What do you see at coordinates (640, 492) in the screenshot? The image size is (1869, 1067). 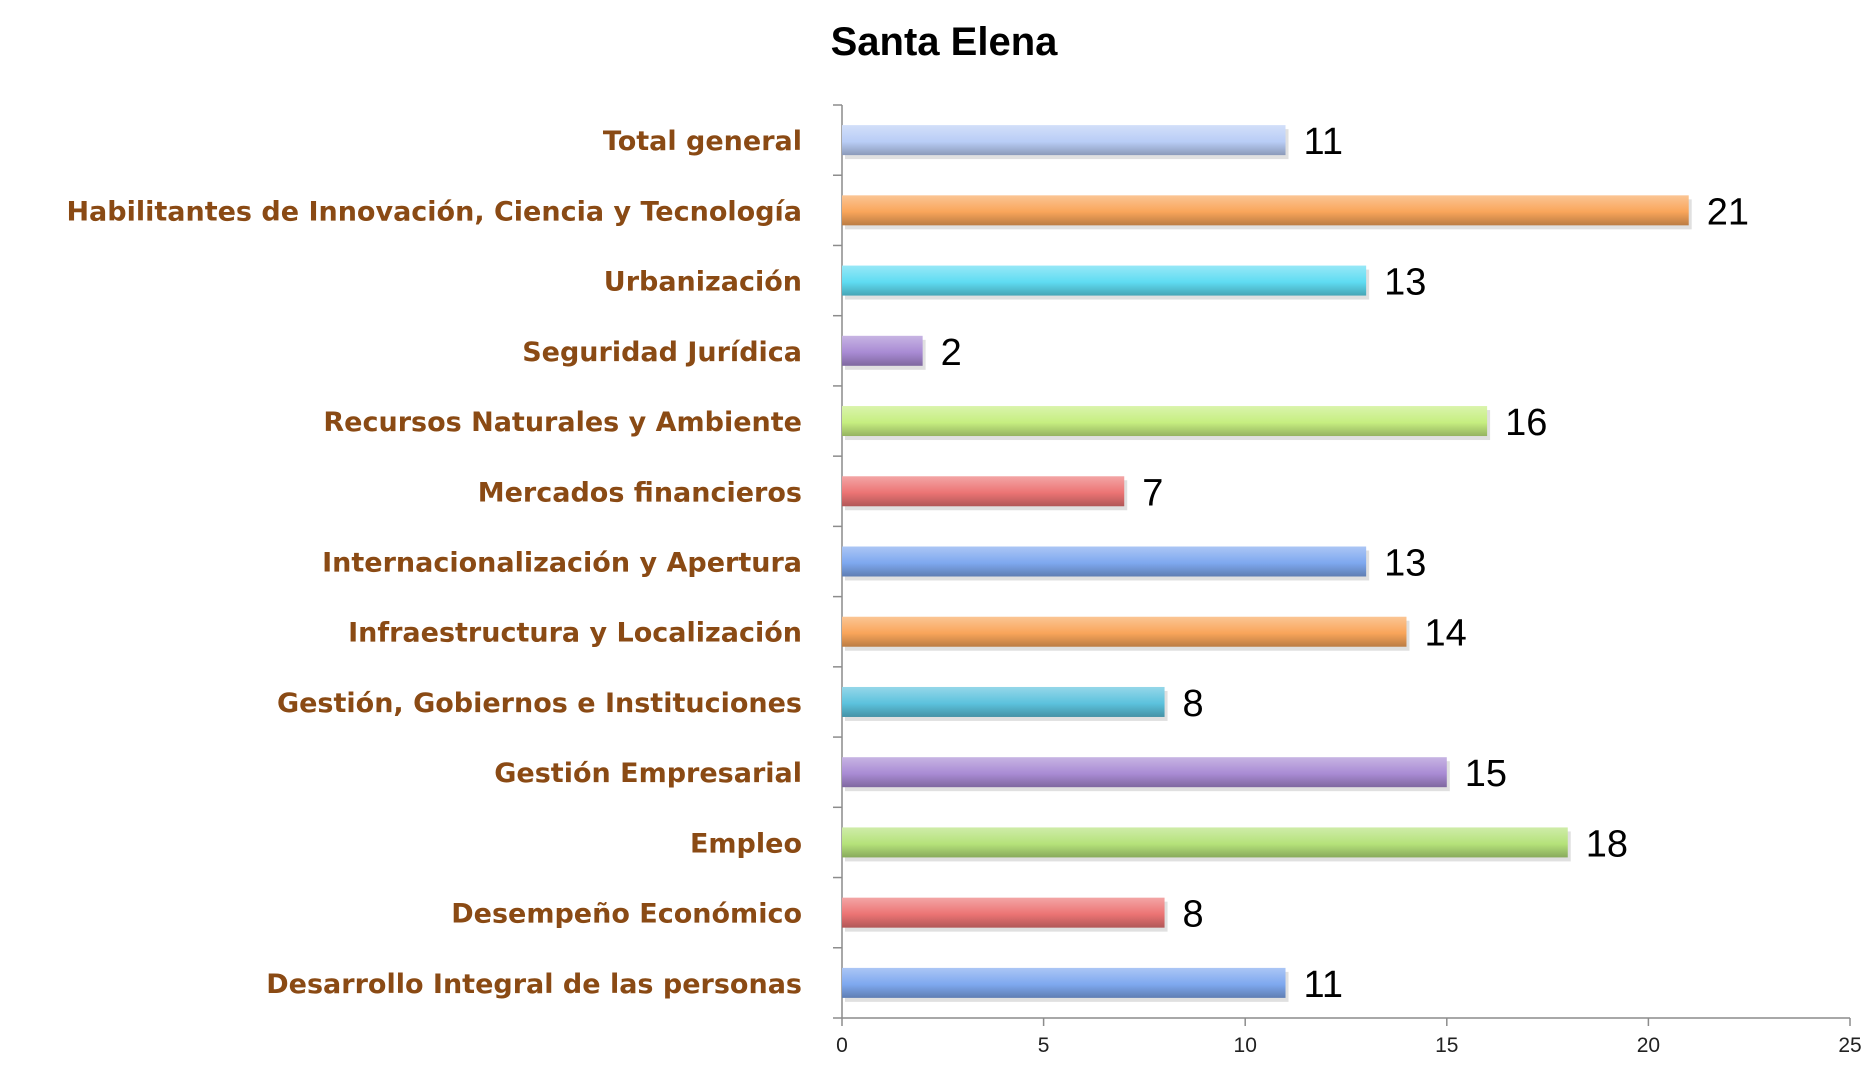 I see `category-label: Mercados financieros` at bounding box center [640, 492].